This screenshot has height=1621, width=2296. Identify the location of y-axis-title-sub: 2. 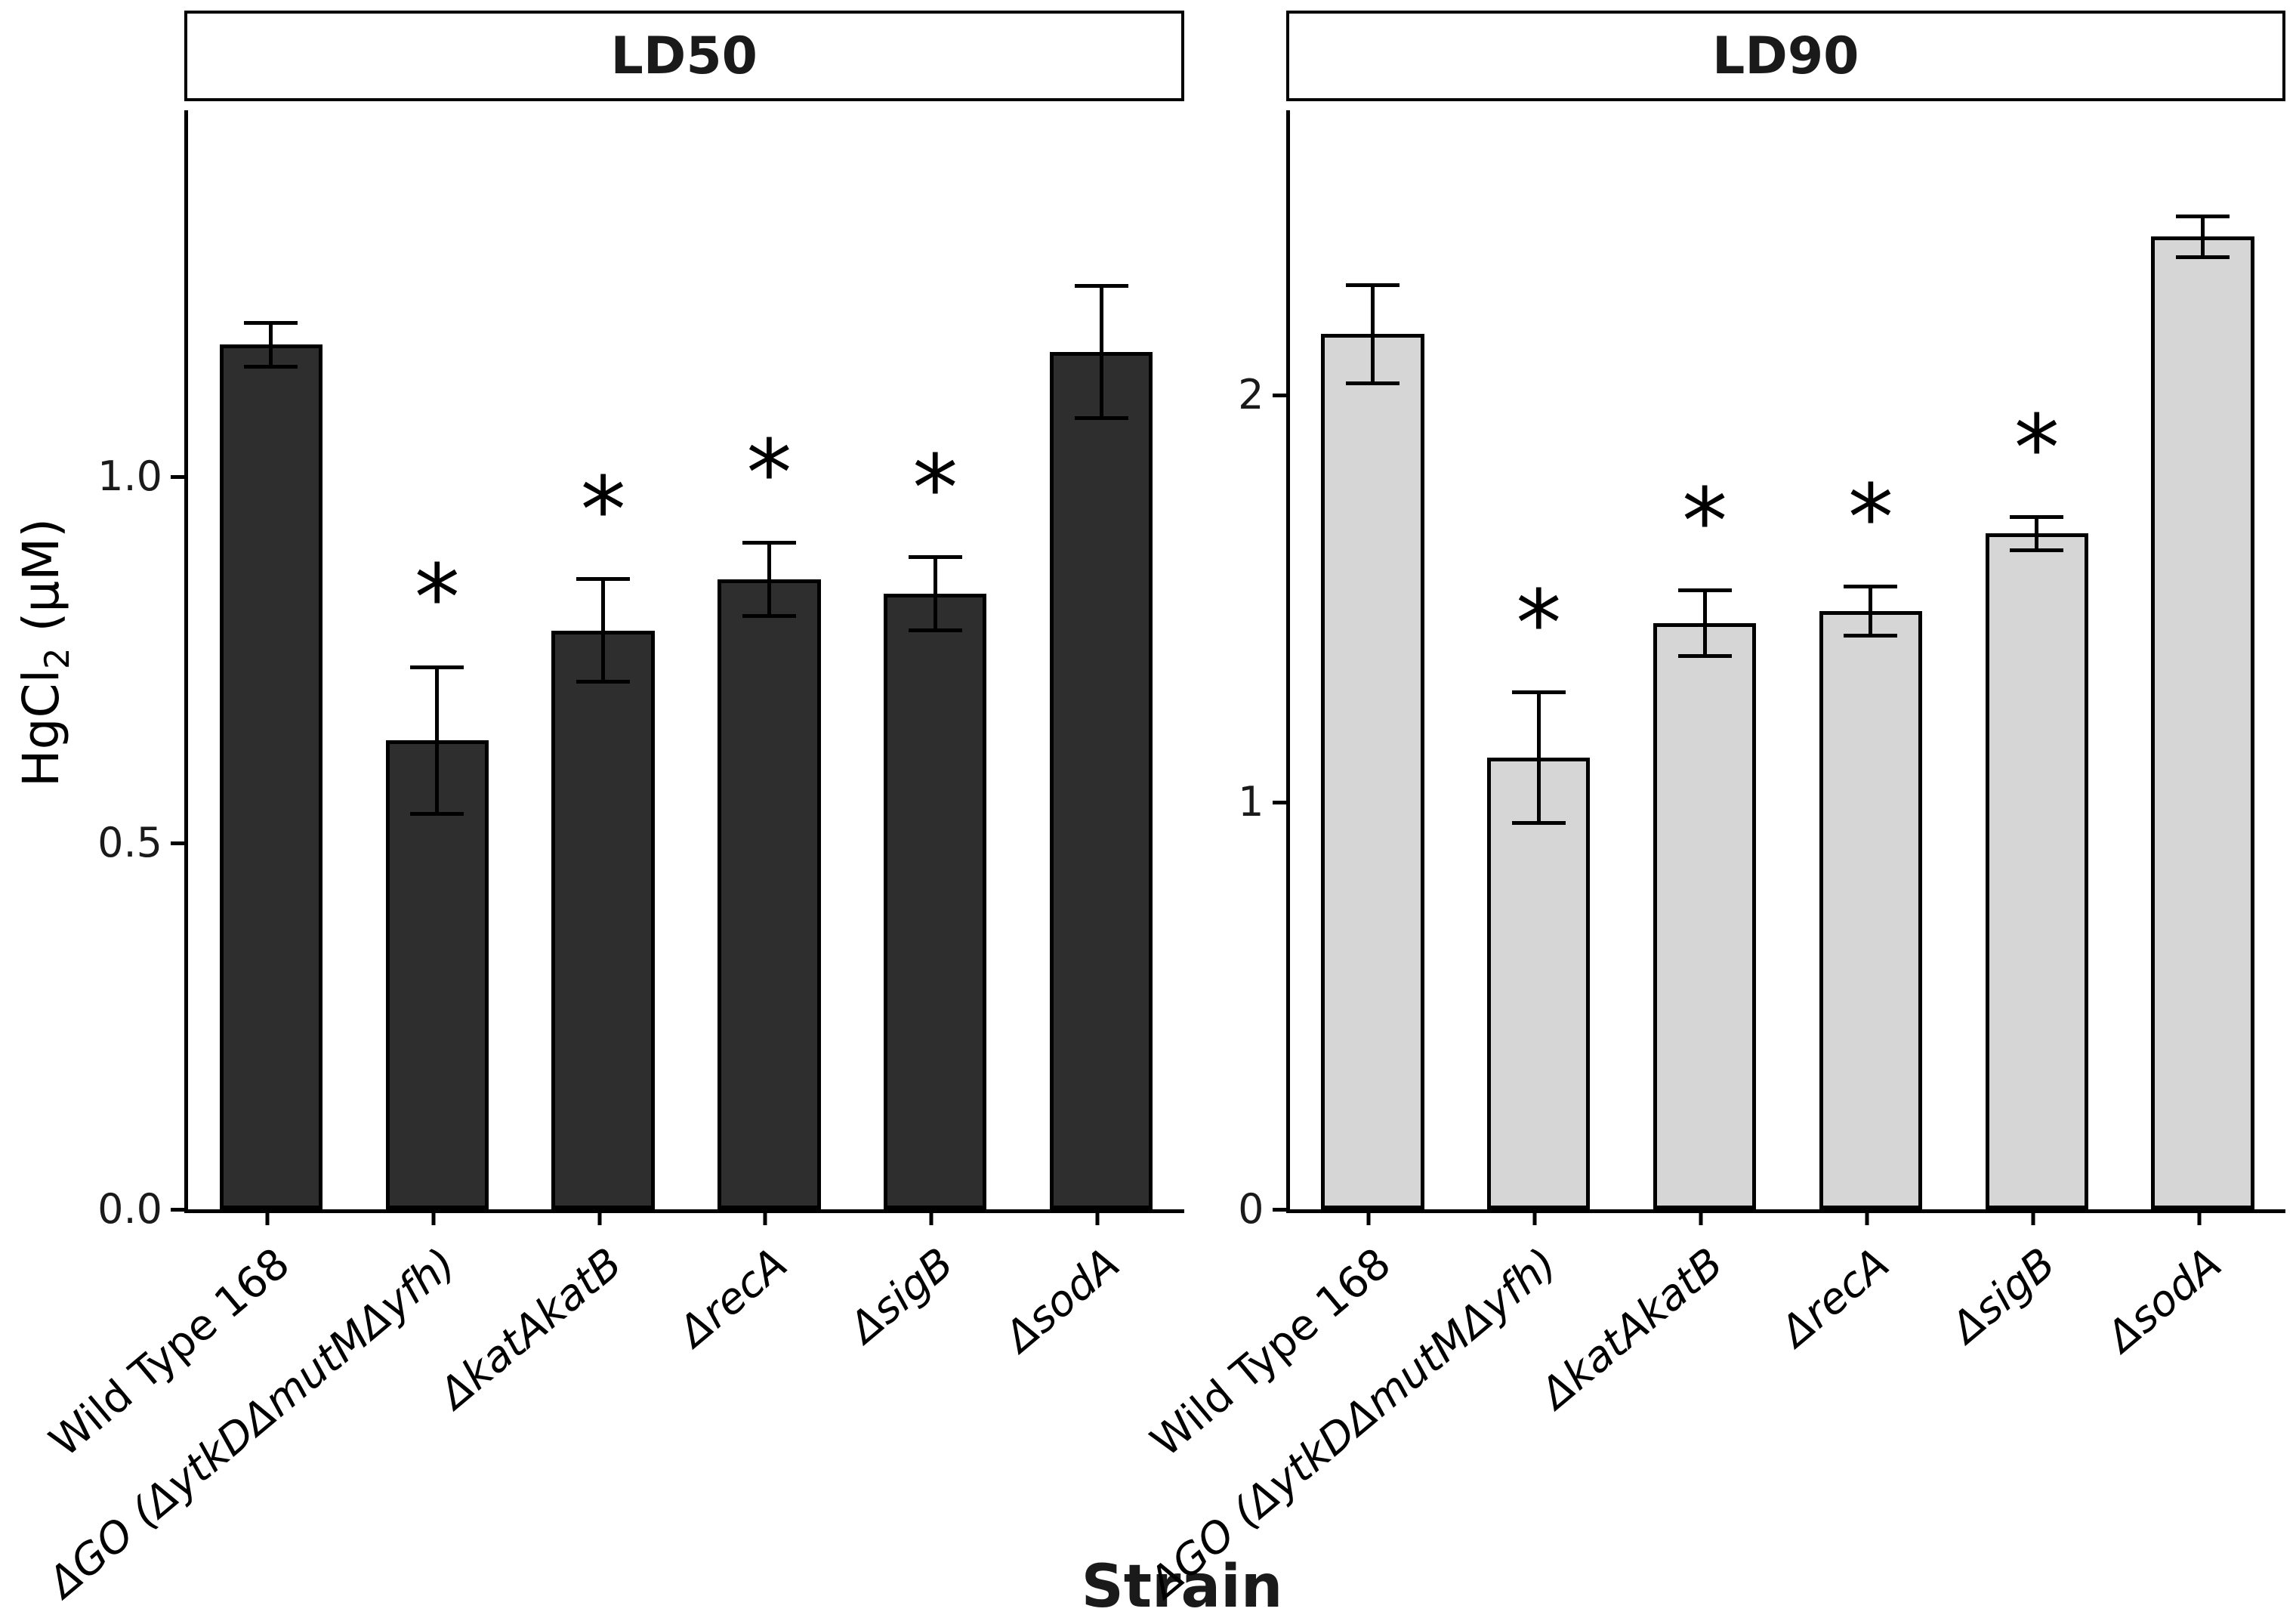
(57, 658).